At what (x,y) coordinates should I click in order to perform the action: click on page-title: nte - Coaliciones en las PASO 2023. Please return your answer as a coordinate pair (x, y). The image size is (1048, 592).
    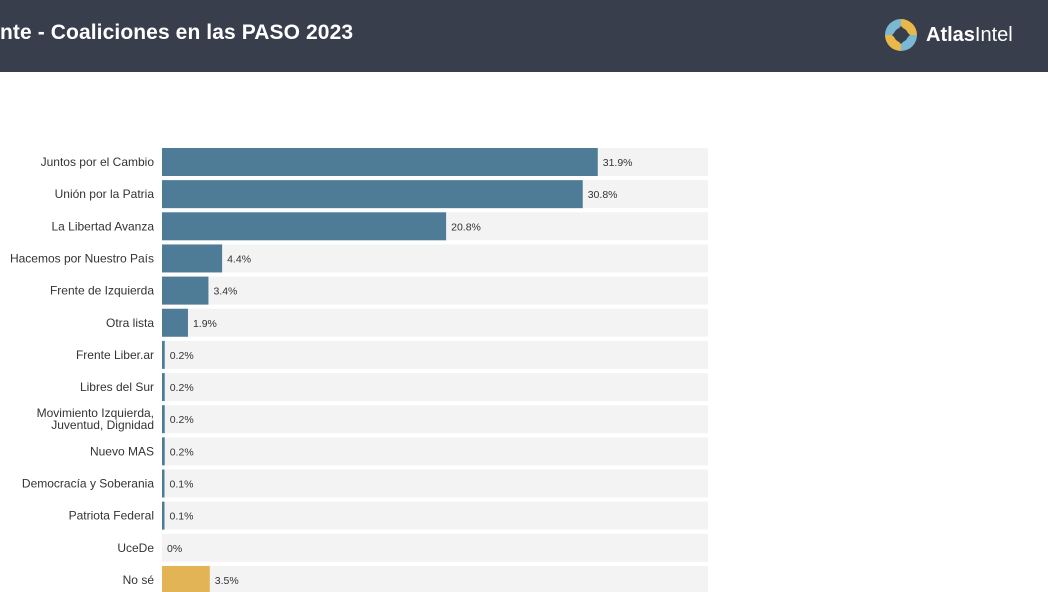
    Looking at the image, I should click on (177, 32).